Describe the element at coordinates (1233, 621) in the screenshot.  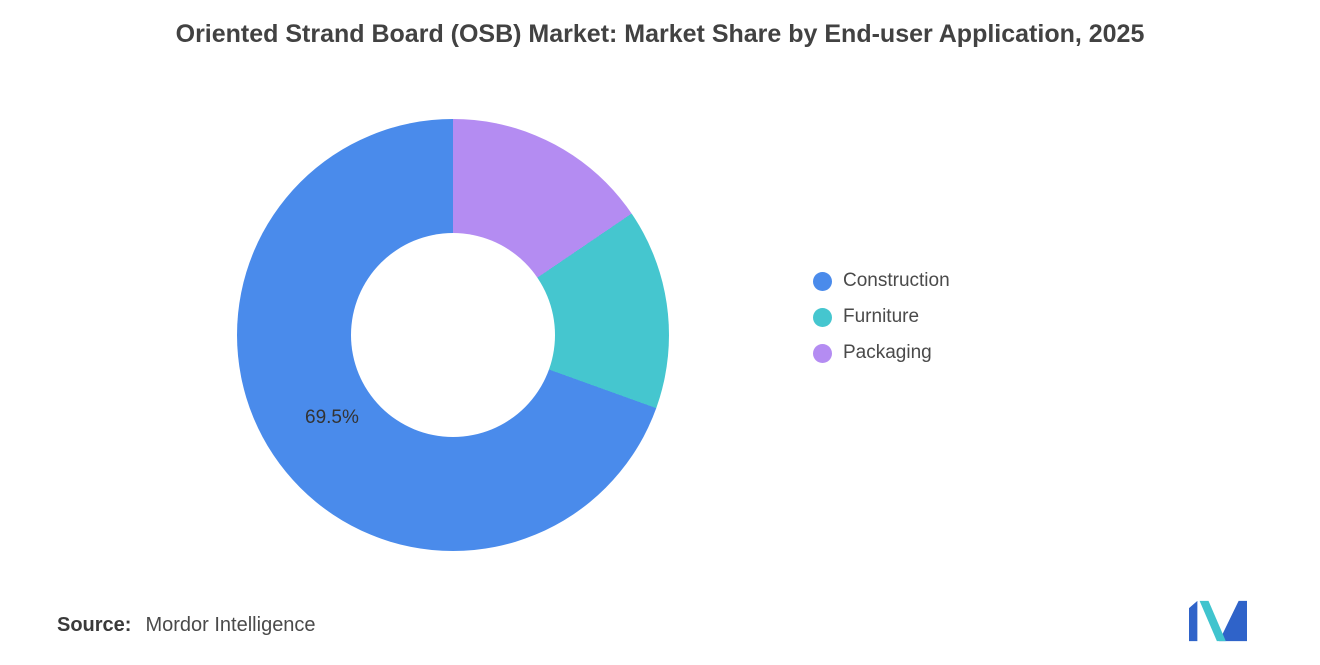
I see `logo-right-stroke` at that location.